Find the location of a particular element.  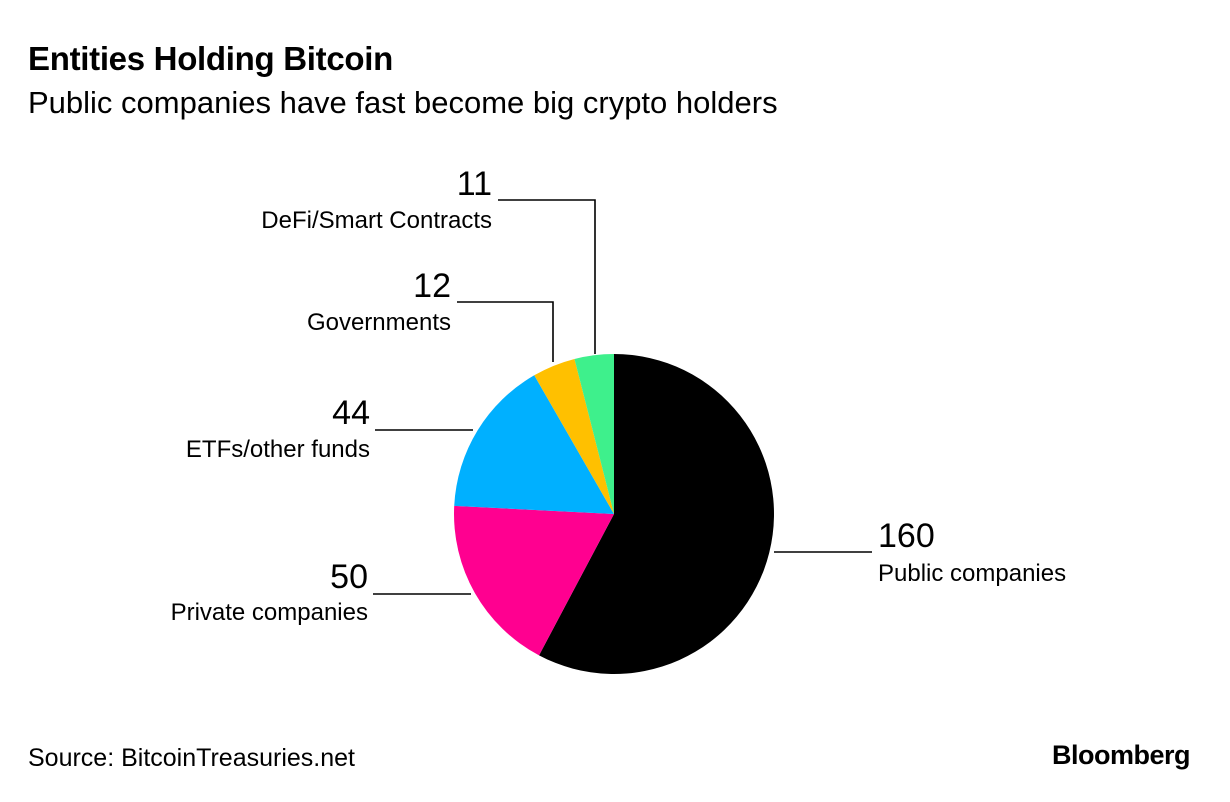

pie-slices is located at coordinates (614, 514).